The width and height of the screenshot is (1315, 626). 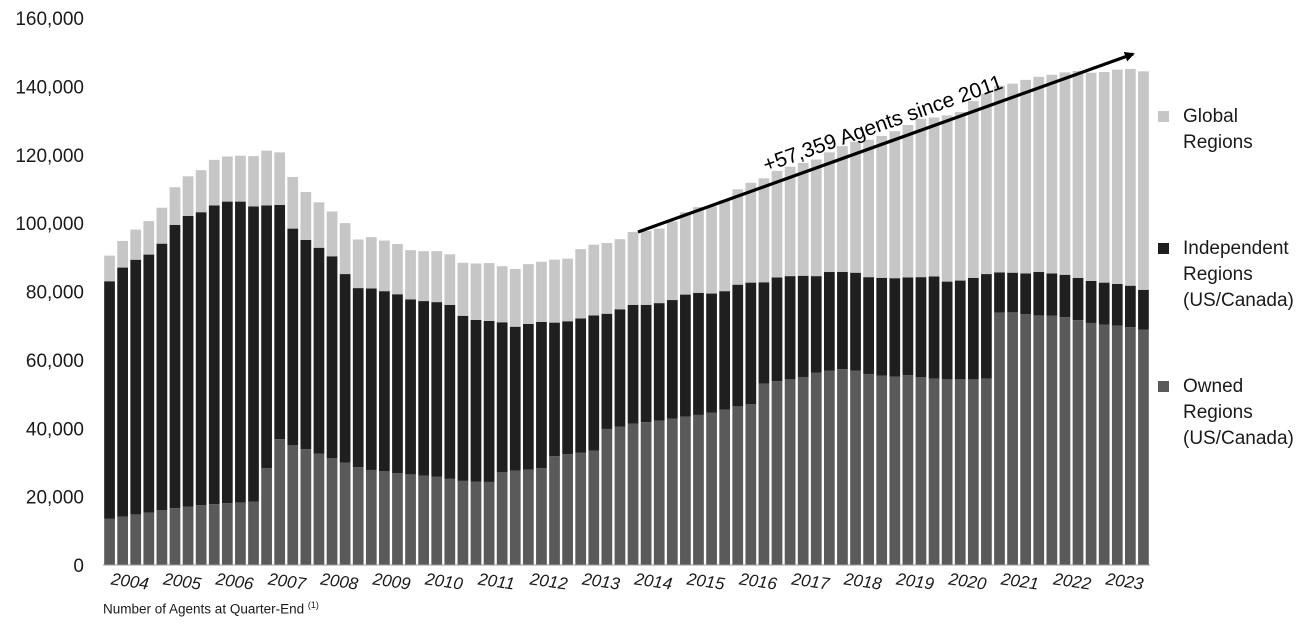 What do you see at coordinates (886, 143) in the screenshot?
I see `growth-arrow` at bounding box center [886, 143].